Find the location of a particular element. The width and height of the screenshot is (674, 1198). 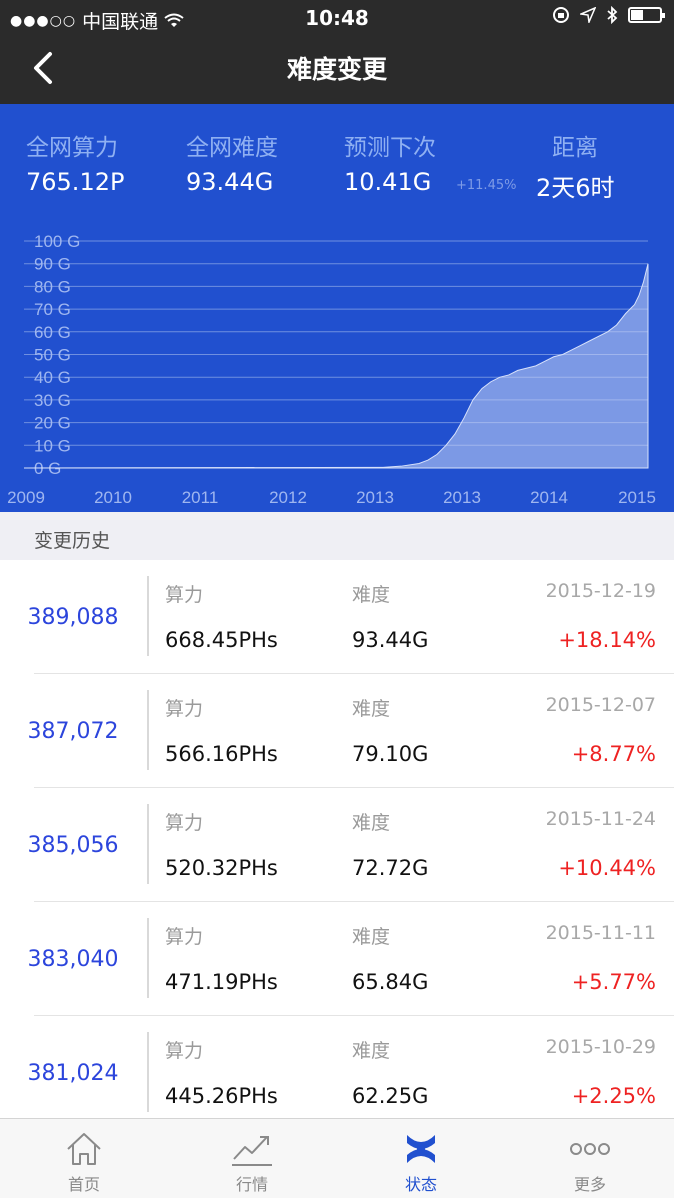

tab-status: 状态 is located at coordinates (421, 1158).